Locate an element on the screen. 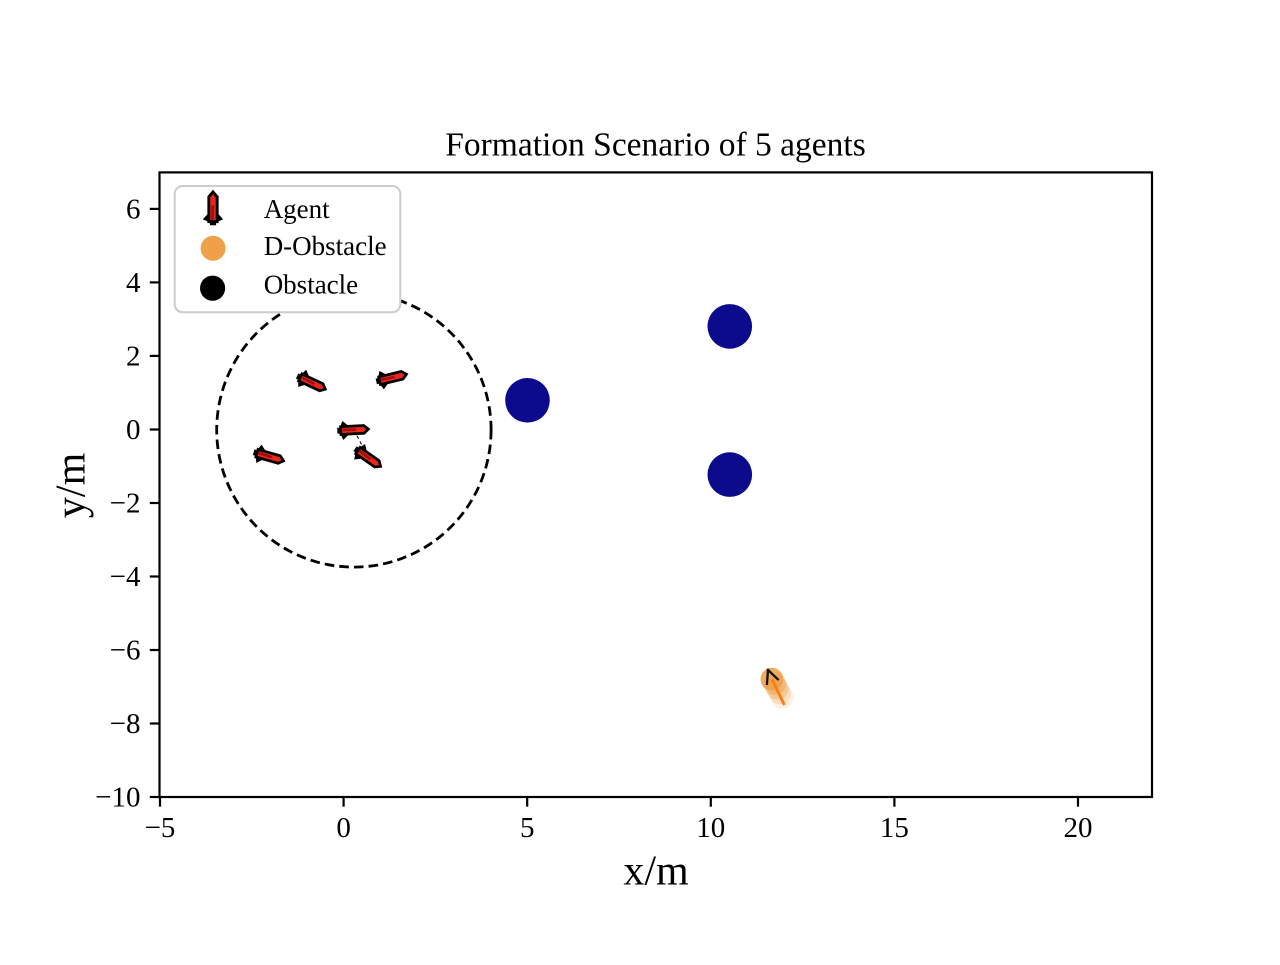 The height and width of the screenshot is (965, 1280). svg-text: −2 is located at coordinates (125, 504).